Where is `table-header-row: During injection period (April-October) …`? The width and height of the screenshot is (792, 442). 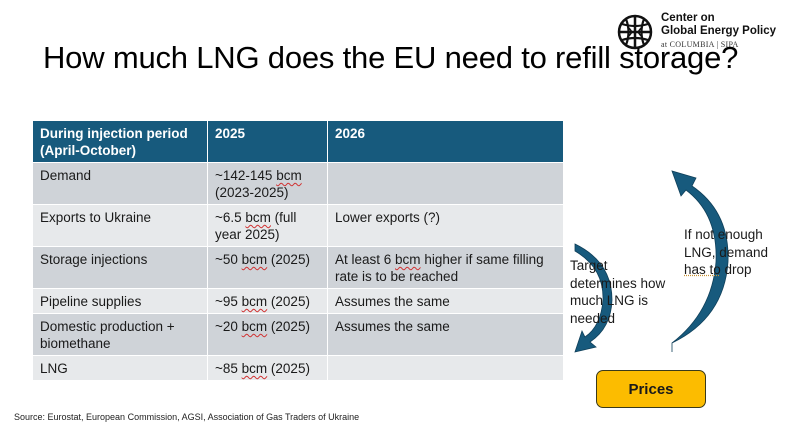
table-header-row: During injection period (April-October) … is located at coordinates (298, 142).